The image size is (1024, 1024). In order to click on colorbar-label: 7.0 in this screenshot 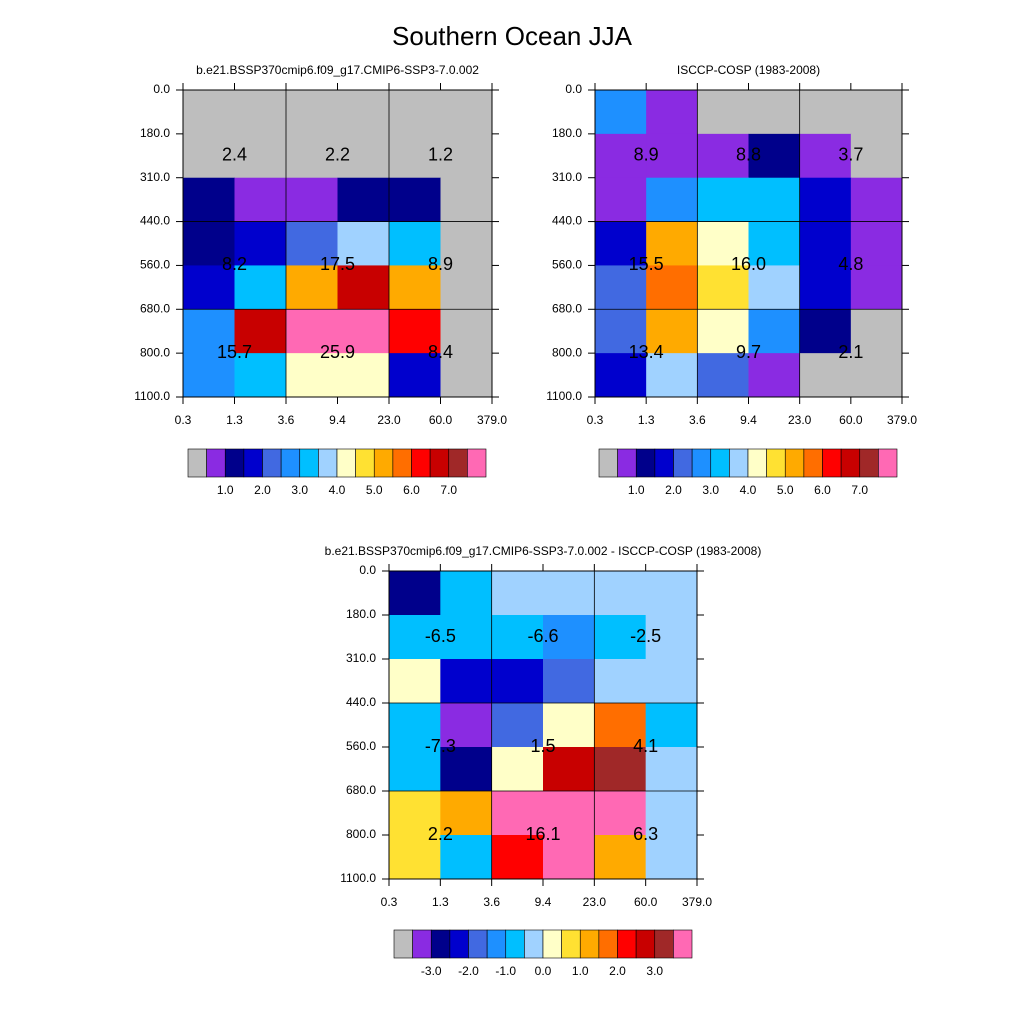, I will do `click(448, 490)`.